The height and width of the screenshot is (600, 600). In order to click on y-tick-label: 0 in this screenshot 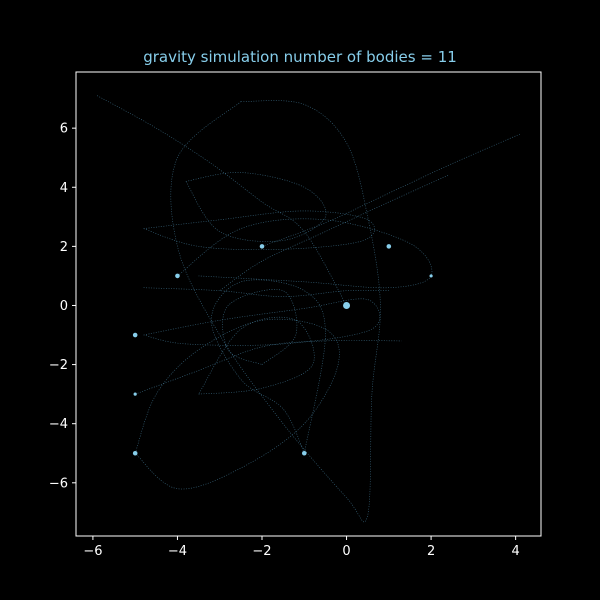, I will do `click(64, 306)`.